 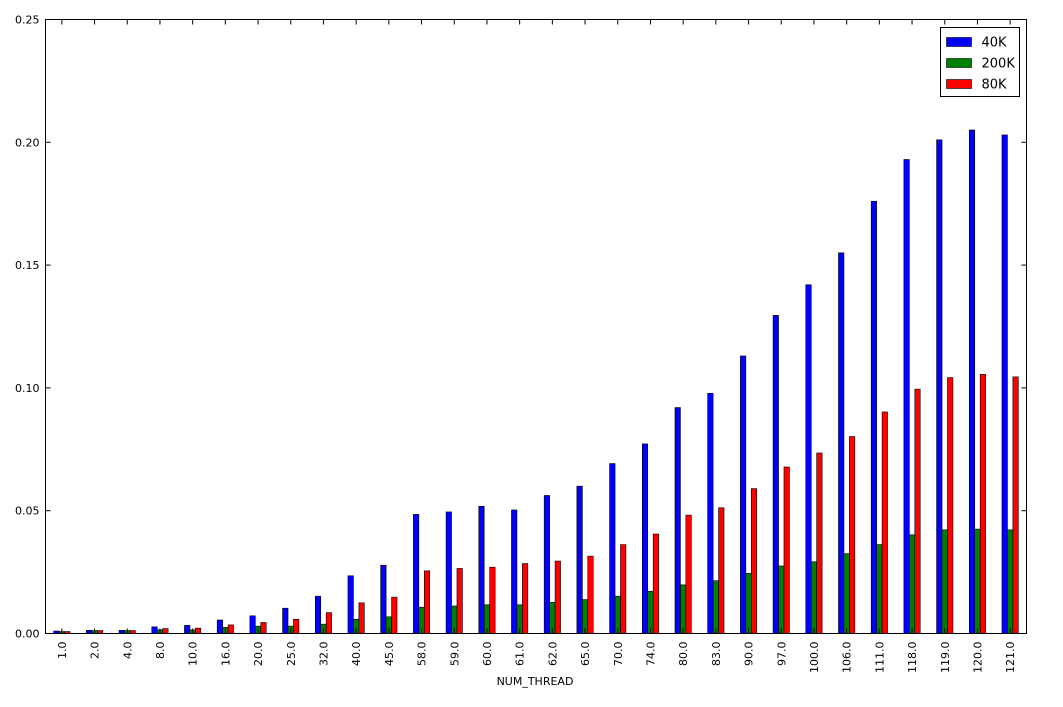 What do you see at coordinates (710, 513) in the screenshot?
I see `bar-40k-83.0` at bounding box center [710, 513].